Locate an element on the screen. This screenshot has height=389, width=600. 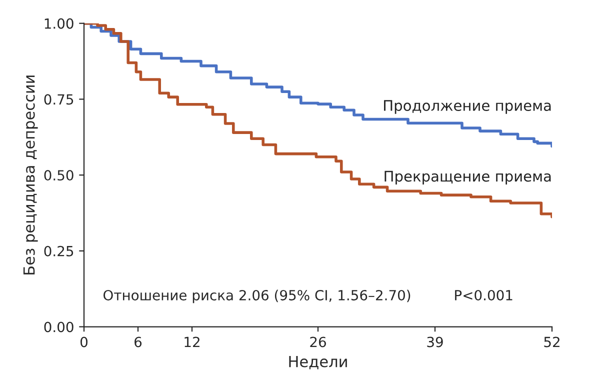
x-tick-label: 6 is located at coordinates (138, 342).